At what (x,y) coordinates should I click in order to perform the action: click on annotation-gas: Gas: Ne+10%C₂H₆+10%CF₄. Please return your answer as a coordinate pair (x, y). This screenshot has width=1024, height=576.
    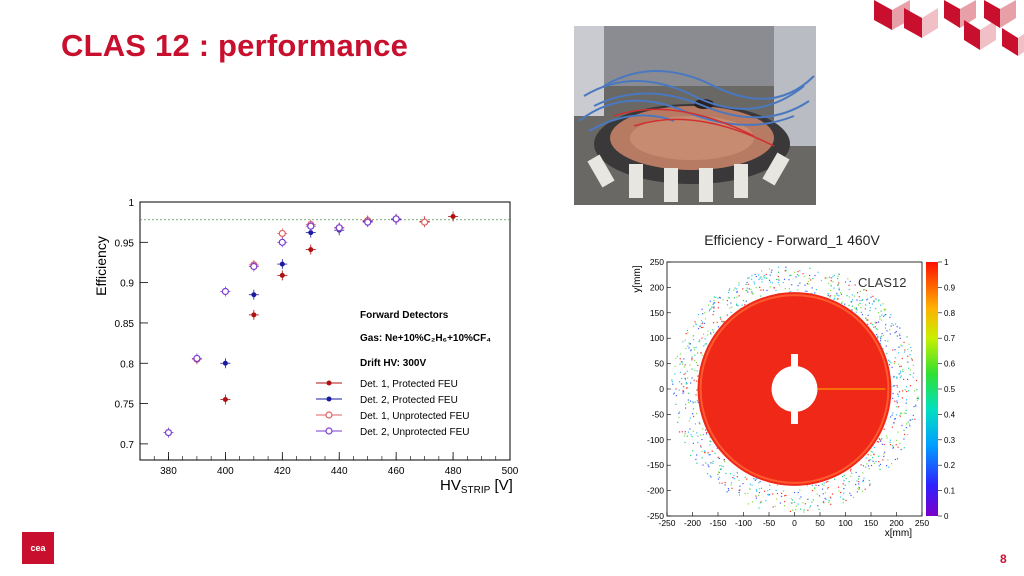
    Looking at the image, I should click on (425, 338).